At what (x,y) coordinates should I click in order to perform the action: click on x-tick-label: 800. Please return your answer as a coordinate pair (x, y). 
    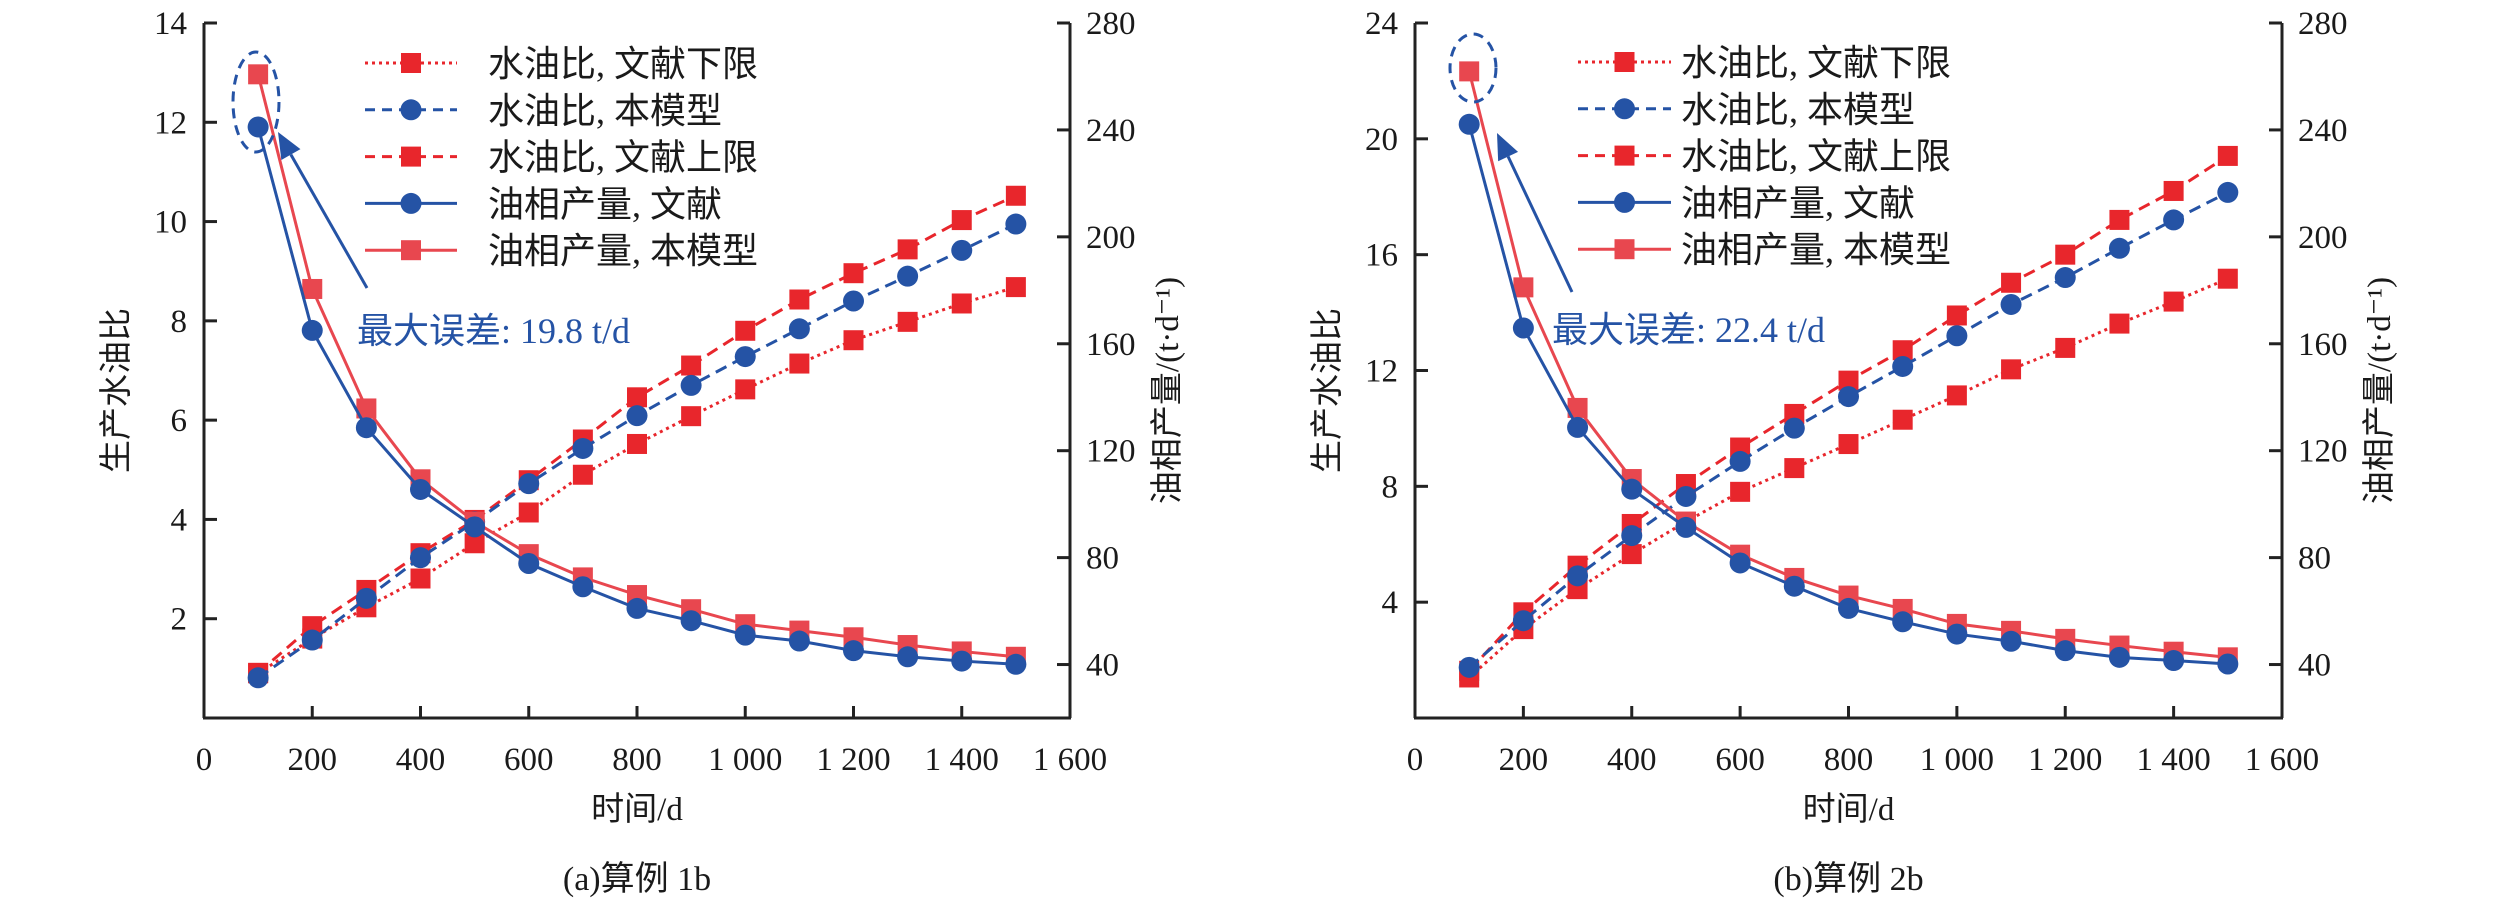
    Looking at the image, I should click on (1849, 760).